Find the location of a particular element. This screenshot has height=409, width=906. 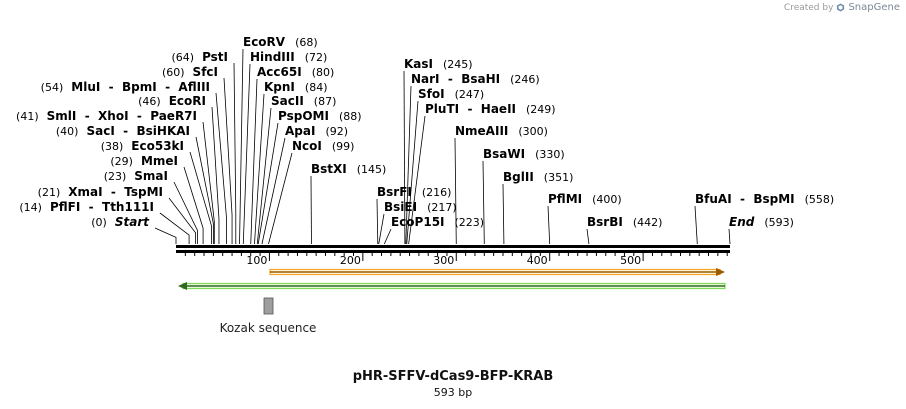

site-position-bsawi: (330) is located at coordinates (550, 154).